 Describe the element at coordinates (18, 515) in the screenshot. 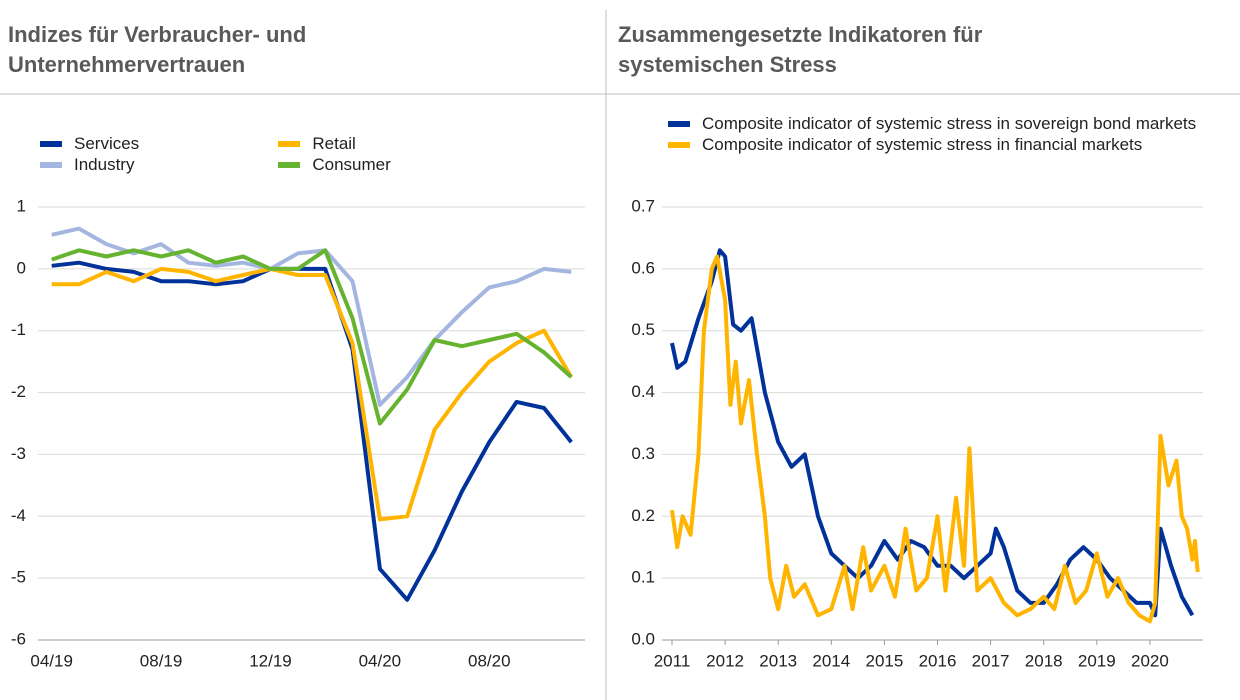

I see `y-tick-label: -4` at that location.